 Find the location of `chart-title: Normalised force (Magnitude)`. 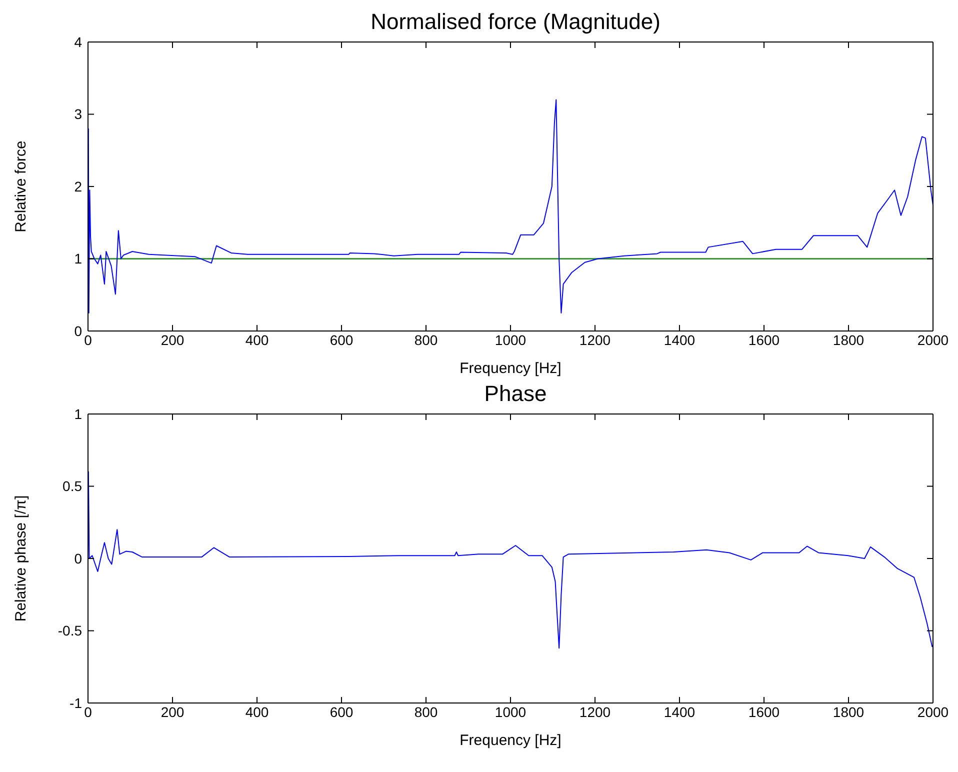

chart-title: Normalised force (Magnitude) is located at coordinates (515, 21).